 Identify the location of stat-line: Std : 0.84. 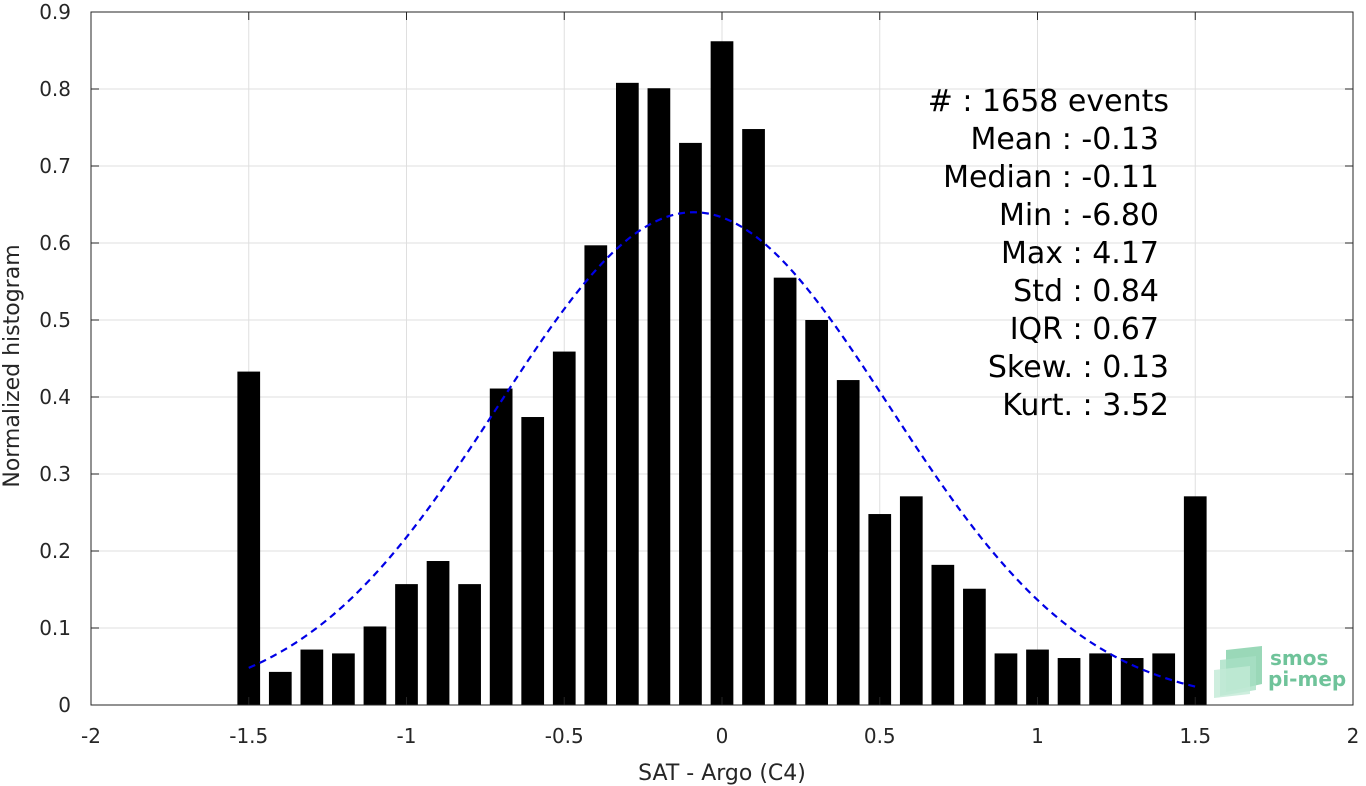
(1086, 291).